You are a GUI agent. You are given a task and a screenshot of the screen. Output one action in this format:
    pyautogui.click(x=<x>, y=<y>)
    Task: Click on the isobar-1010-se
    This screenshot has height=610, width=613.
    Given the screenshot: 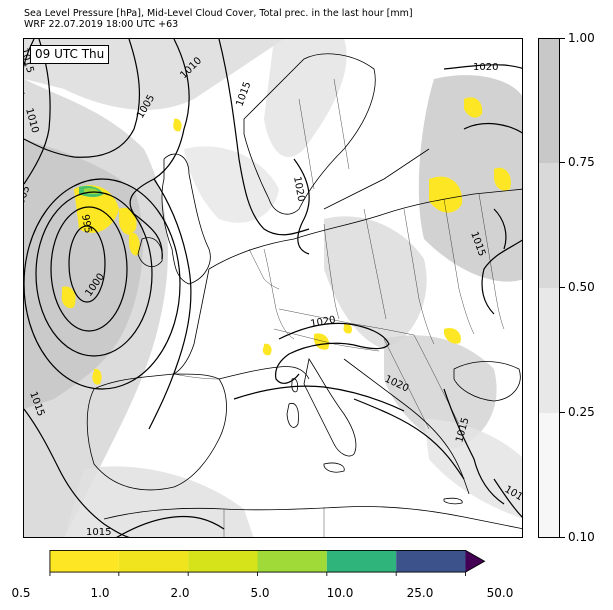 What is the action you would take?
    pyautogui.click(x=507, y=498)
    